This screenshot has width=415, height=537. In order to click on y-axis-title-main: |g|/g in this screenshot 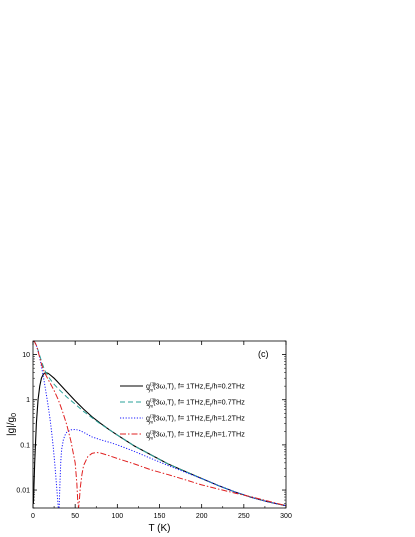, I will do `click(11, 426)`.